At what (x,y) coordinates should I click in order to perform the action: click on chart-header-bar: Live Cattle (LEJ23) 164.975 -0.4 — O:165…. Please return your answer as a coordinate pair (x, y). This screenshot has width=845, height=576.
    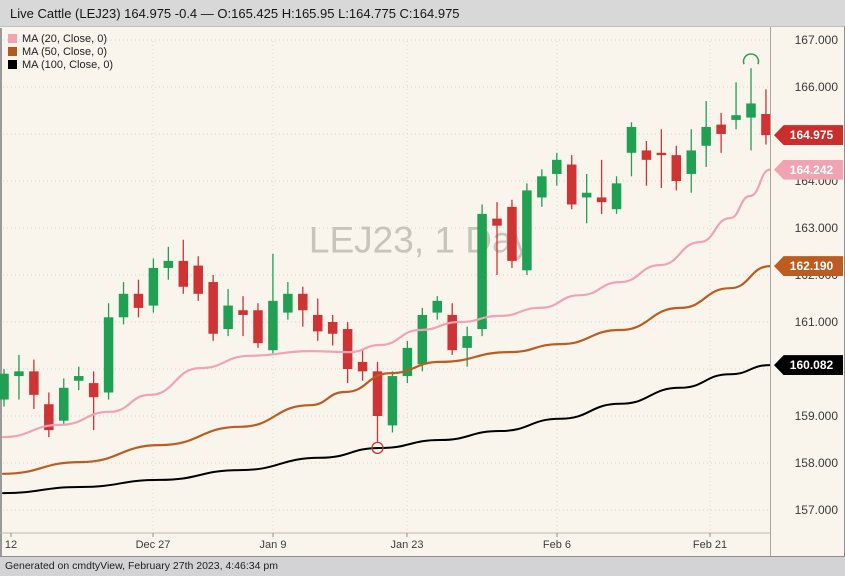
    Looking at the image, I should click on (422, 13).